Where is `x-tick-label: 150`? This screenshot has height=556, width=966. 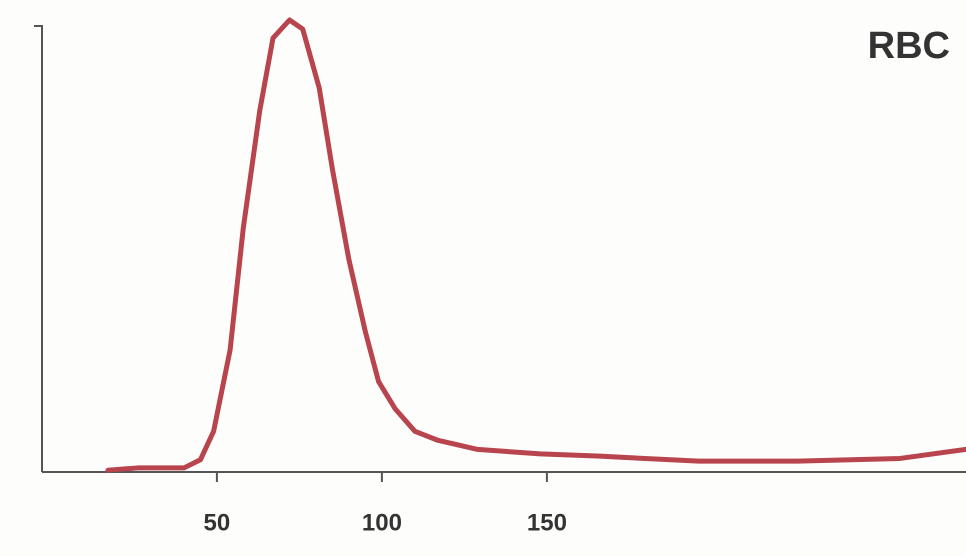 x-tick-label: 150 is located at coordinates (547, 522).